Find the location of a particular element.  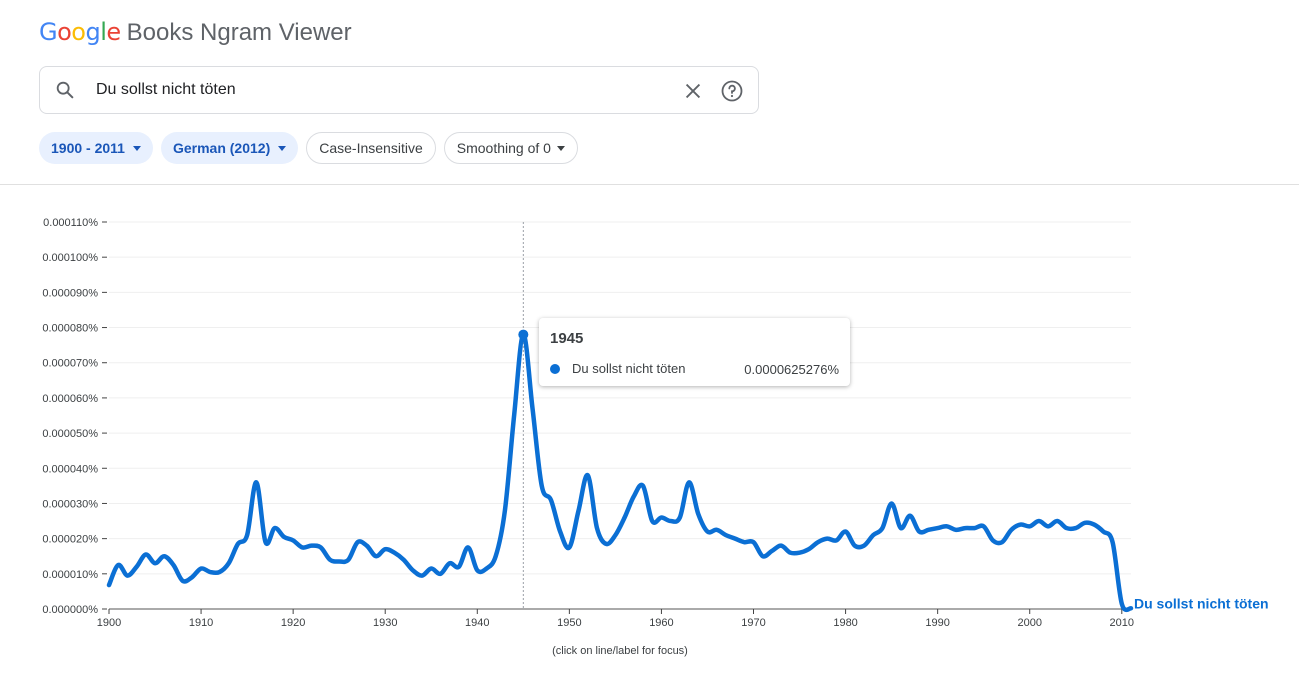

y-tick-label: 0.000040% is located at coordinates (70, 469).